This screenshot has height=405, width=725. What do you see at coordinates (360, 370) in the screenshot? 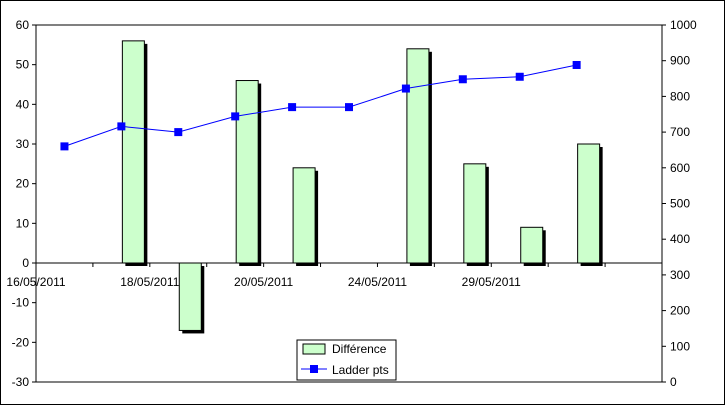
I see `legend-label-ladder-pts: Ladder pts` at bounding box center [360, 370].